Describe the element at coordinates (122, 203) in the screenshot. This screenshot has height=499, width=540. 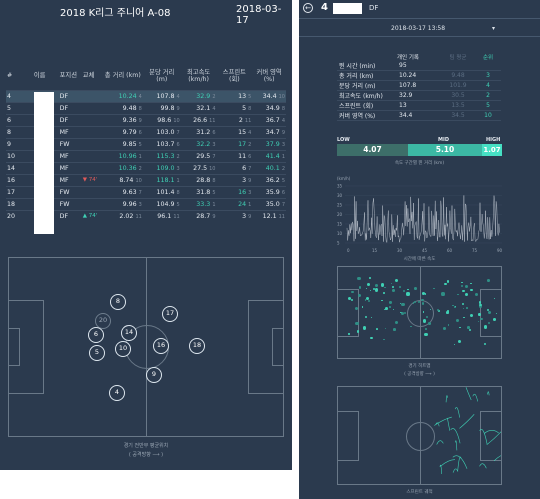
I see `cell-distance: 9.96 3` at that location.